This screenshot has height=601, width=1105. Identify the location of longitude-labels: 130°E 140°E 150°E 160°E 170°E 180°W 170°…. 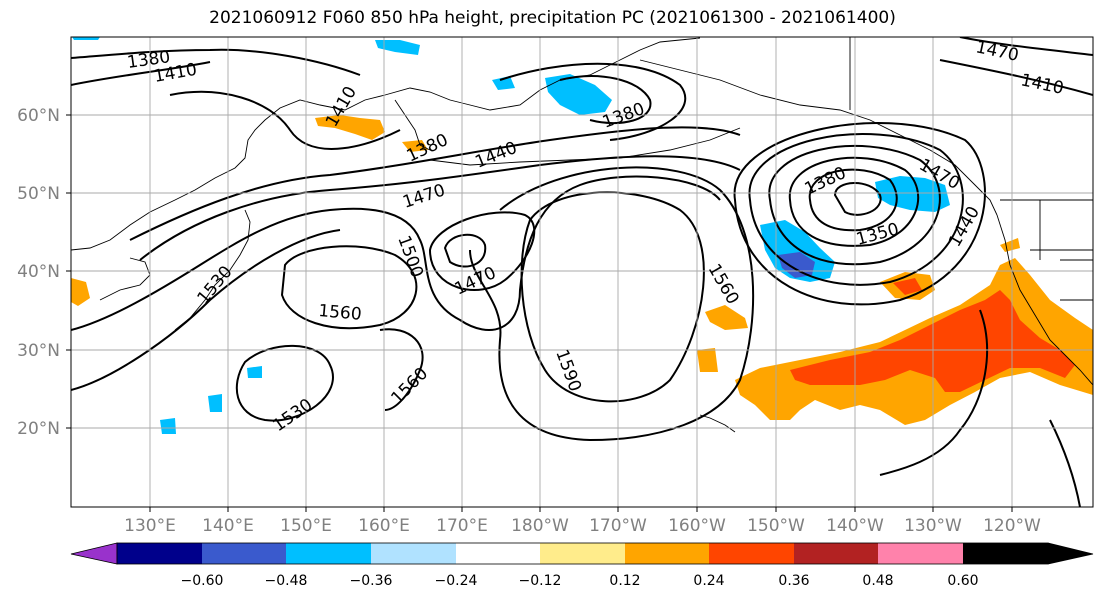
(582, 526).